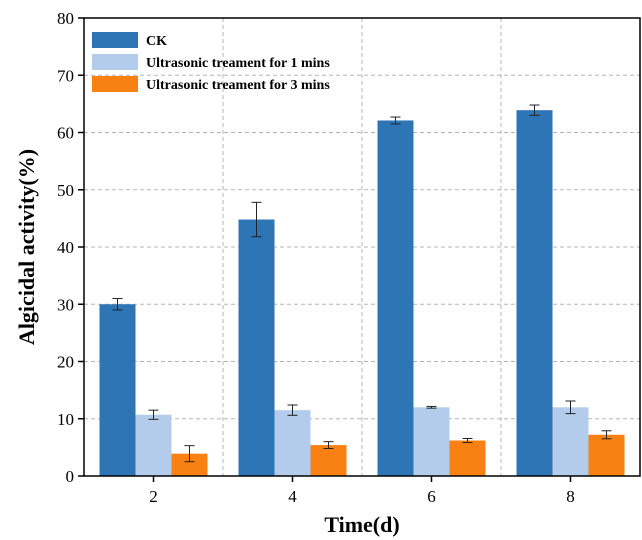 Image resolution: width=642 pixels, height=540 pixels. I want to click on y-axis: 0 10 20 30 40 50 60 70 80, so click(70, 247).